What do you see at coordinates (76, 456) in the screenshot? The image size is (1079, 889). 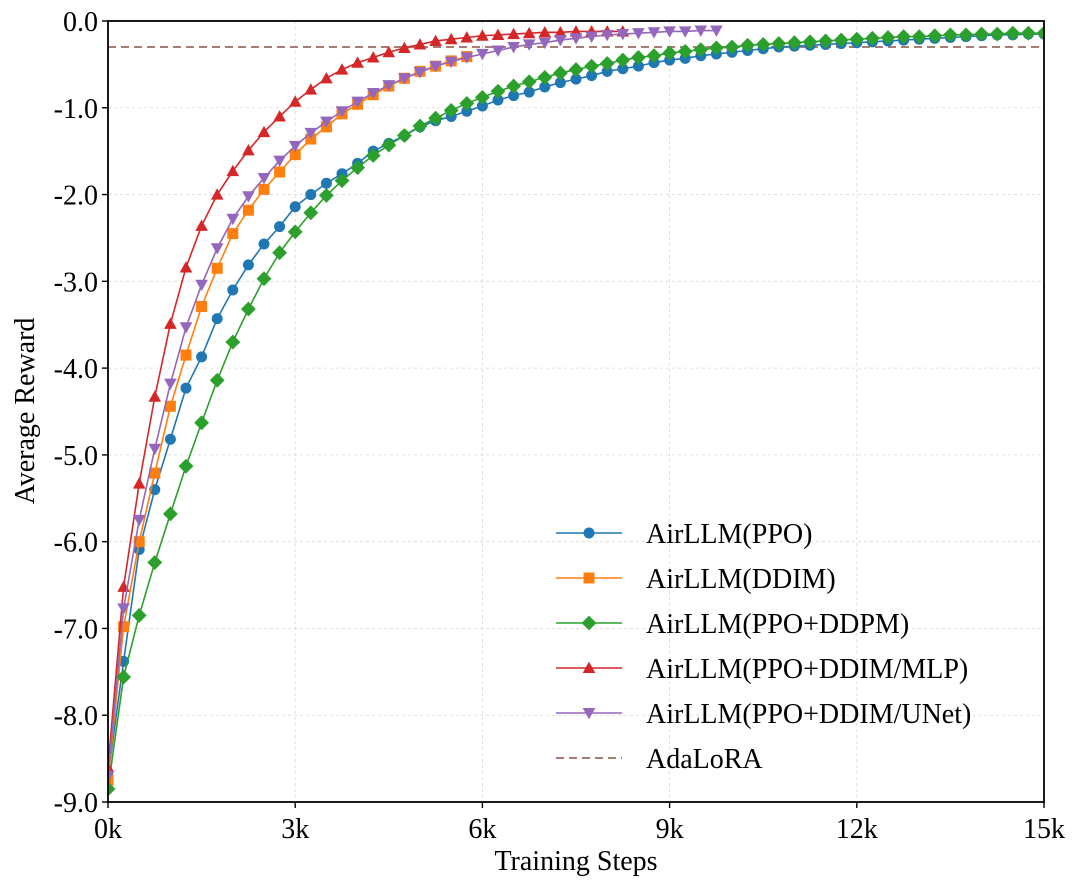 I see `y-tick-label: -5.0` at bounding box center [76, 456].